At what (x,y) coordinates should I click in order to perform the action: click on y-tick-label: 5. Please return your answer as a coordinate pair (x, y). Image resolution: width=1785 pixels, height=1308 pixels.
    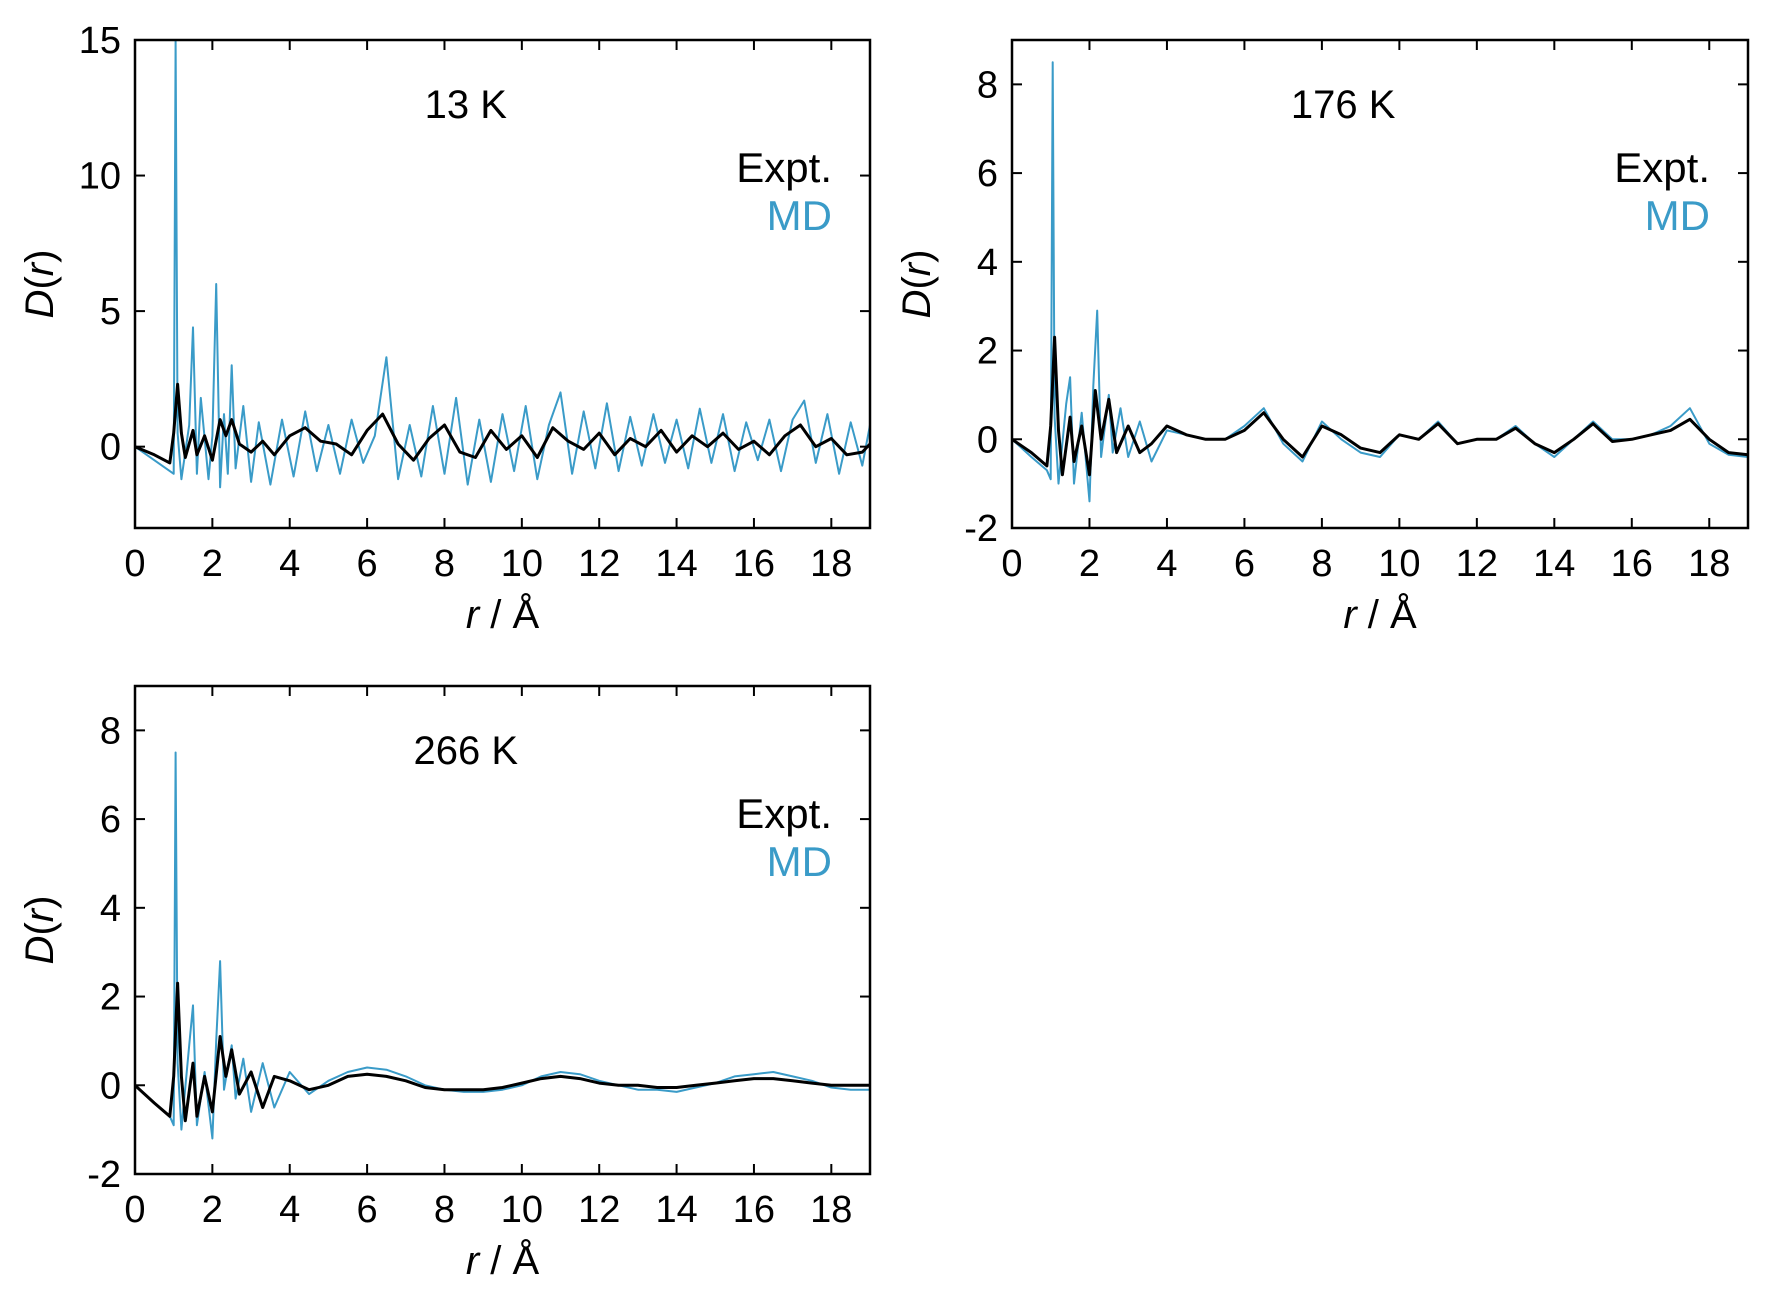
    Looking at the image, I should click on (110, 312).